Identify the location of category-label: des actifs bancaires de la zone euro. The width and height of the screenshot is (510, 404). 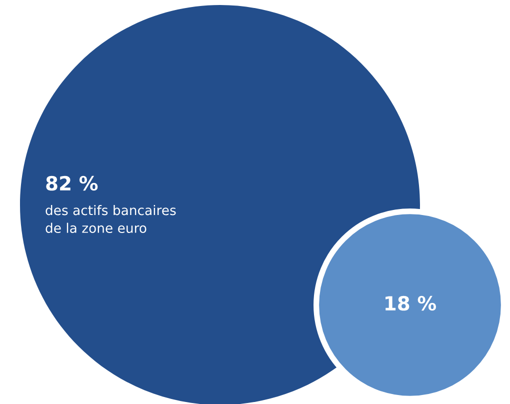
(111, 219).